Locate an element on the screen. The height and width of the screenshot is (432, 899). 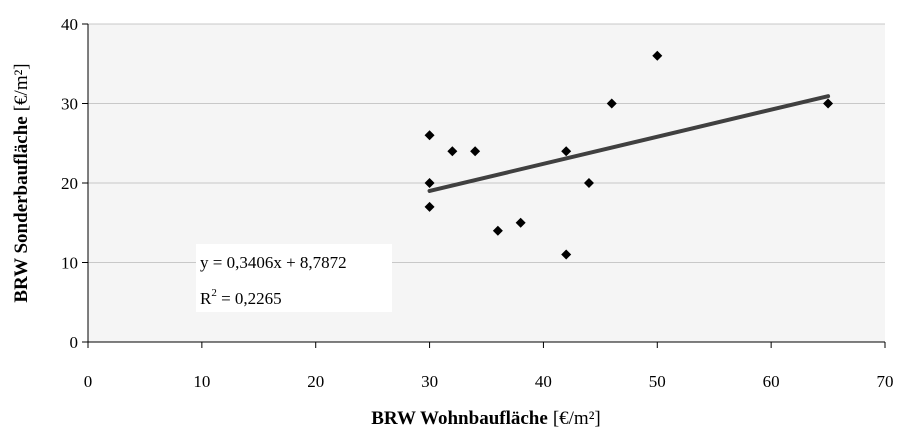
x-tick-label-50: 50 is located at coordinates (657, 381).